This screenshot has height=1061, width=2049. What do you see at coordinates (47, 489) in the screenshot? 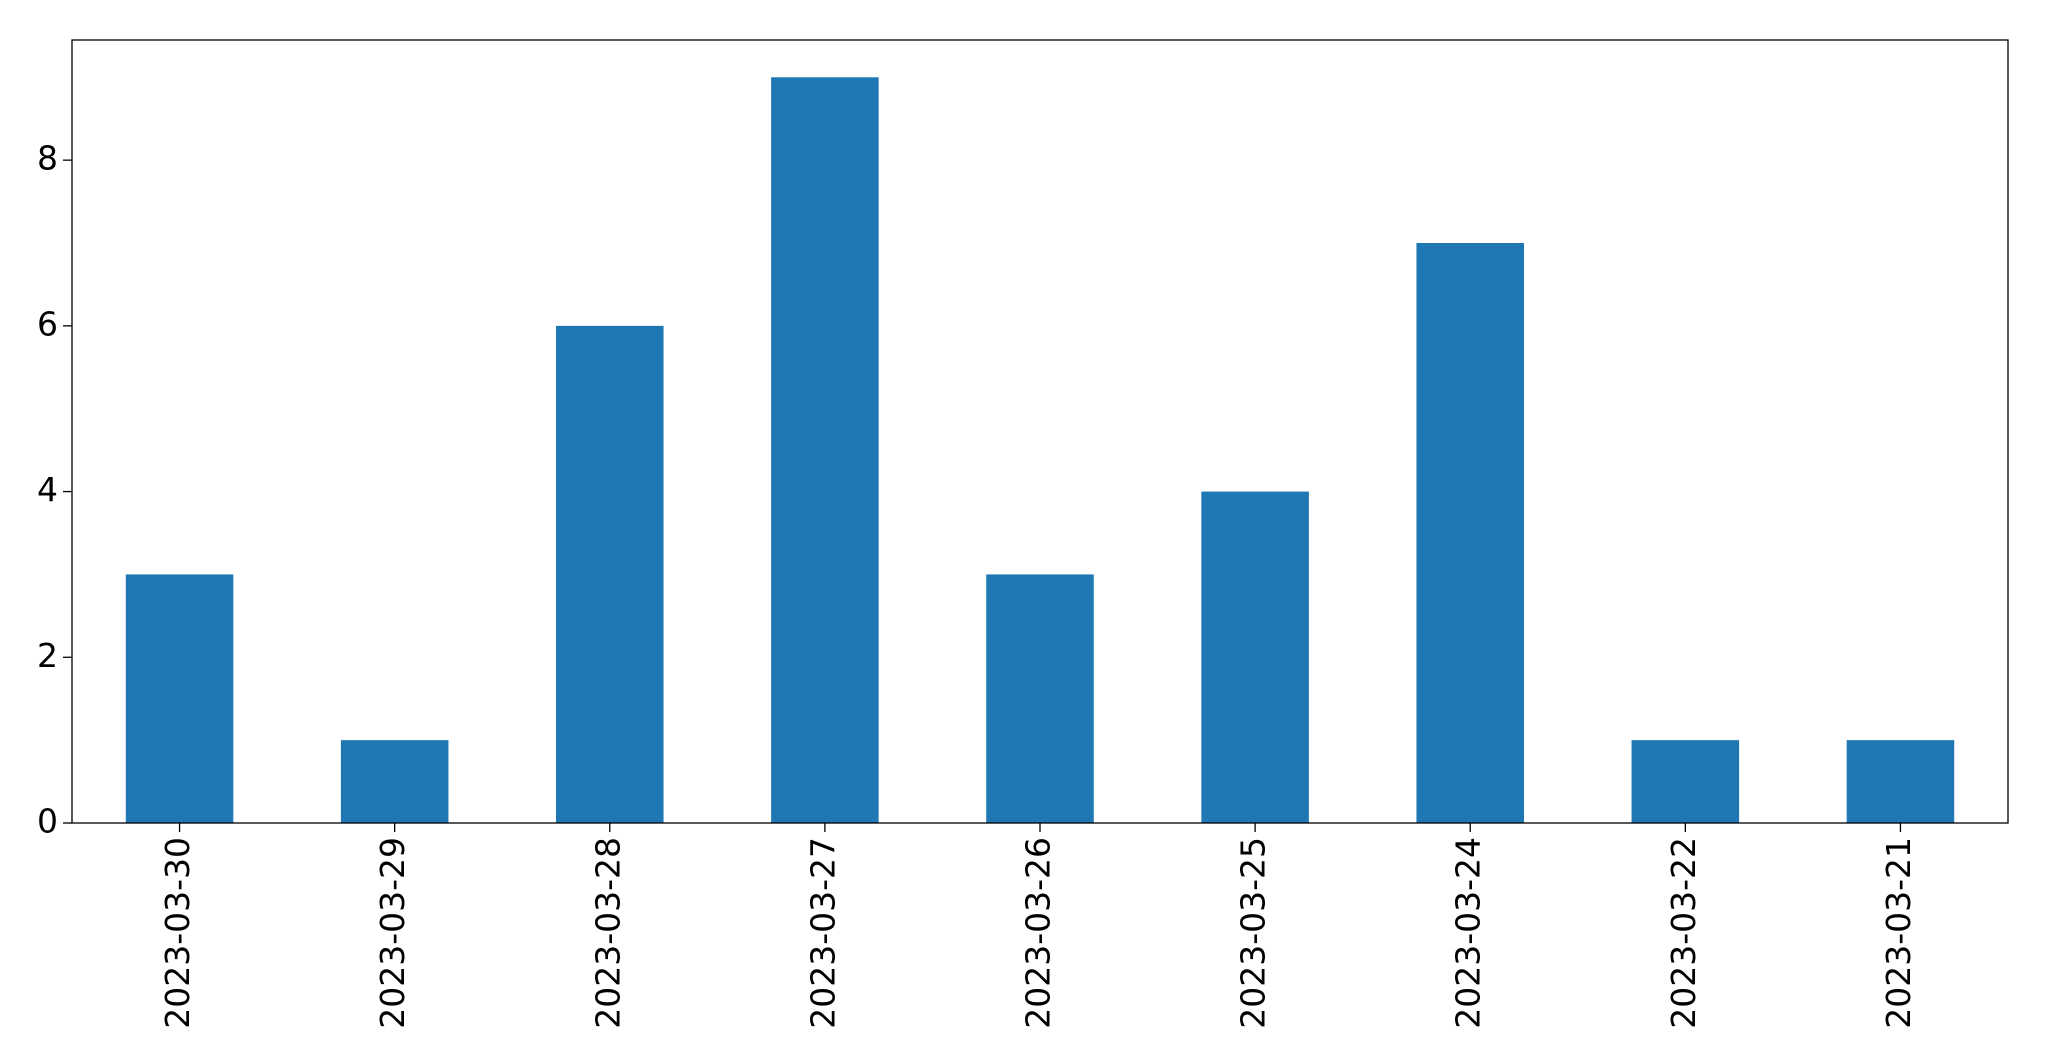
I see `y-tick-label: 4` at bounding box center [47, 489].